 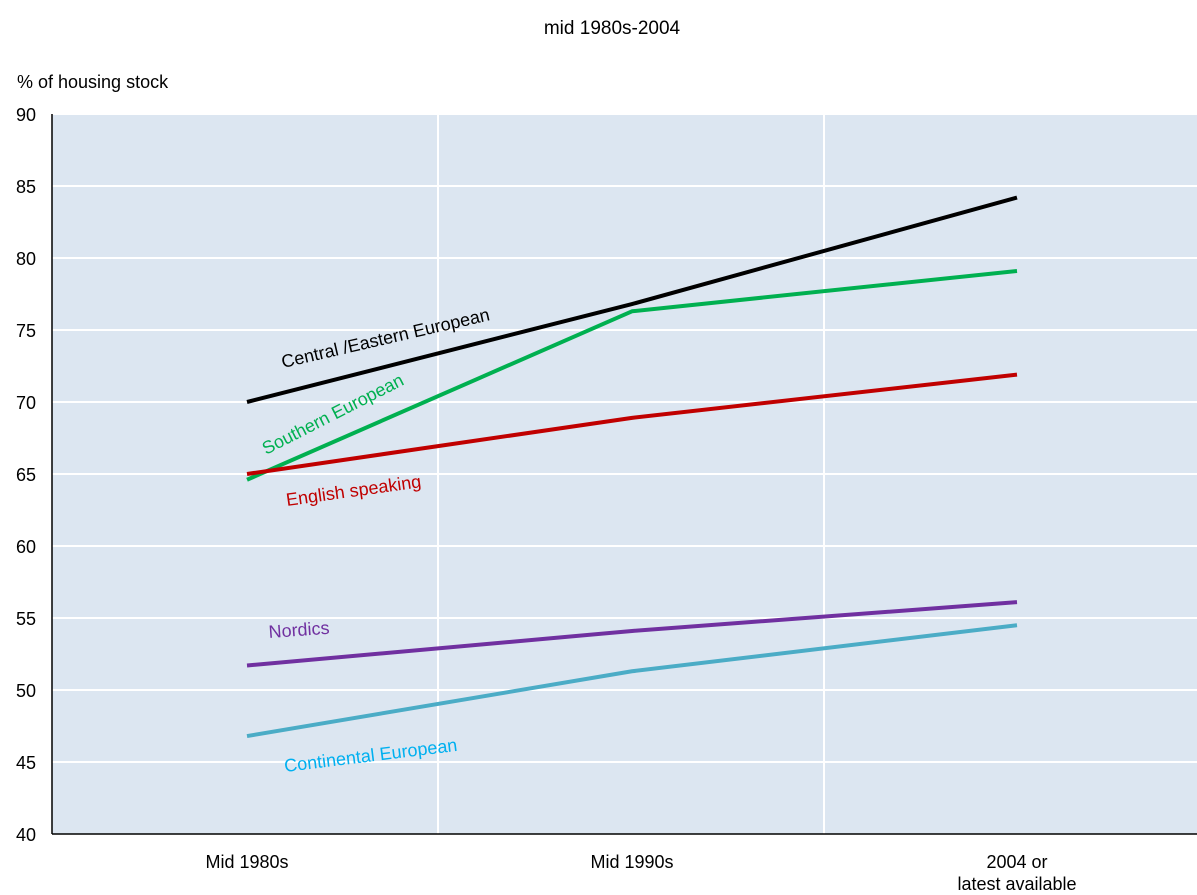 What do you see at coordinates (612, 28) in the screenshot?
I see `chart-title: mid 1980s-2004` at bounding box center [612, 28].